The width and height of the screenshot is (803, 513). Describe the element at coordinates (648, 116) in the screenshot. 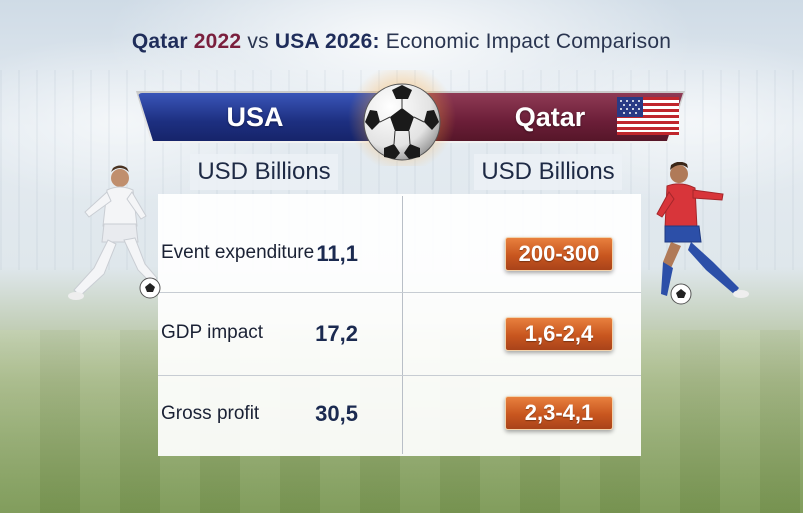

I see `us-flag-icon` at that location.